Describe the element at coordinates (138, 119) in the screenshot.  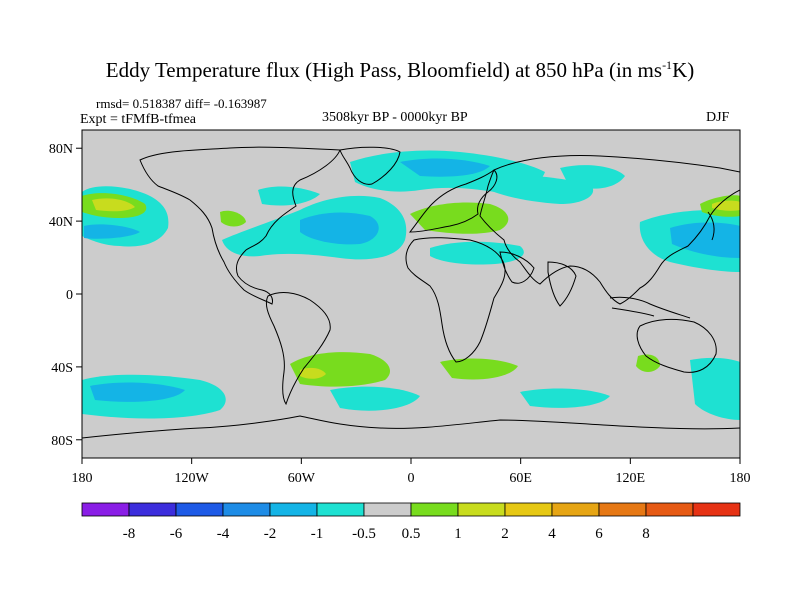
I see `experiment-label: Expt = tFMfB-tfmea` at that location.